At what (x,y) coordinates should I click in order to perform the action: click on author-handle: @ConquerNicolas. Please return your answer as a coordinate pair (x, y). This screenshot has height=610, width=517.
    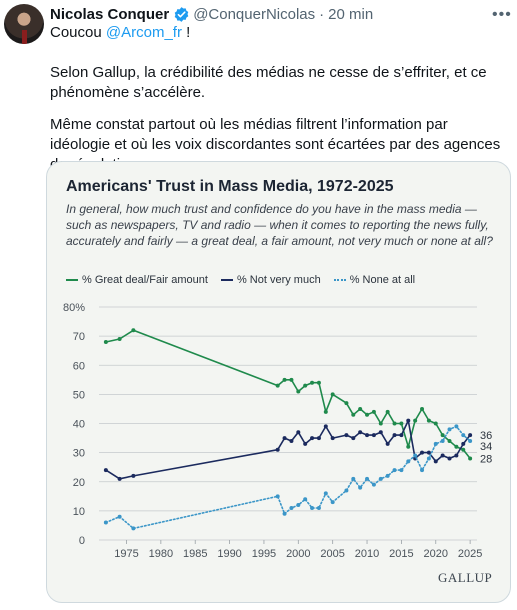
    Looking at the image, I should click on (254, 14).